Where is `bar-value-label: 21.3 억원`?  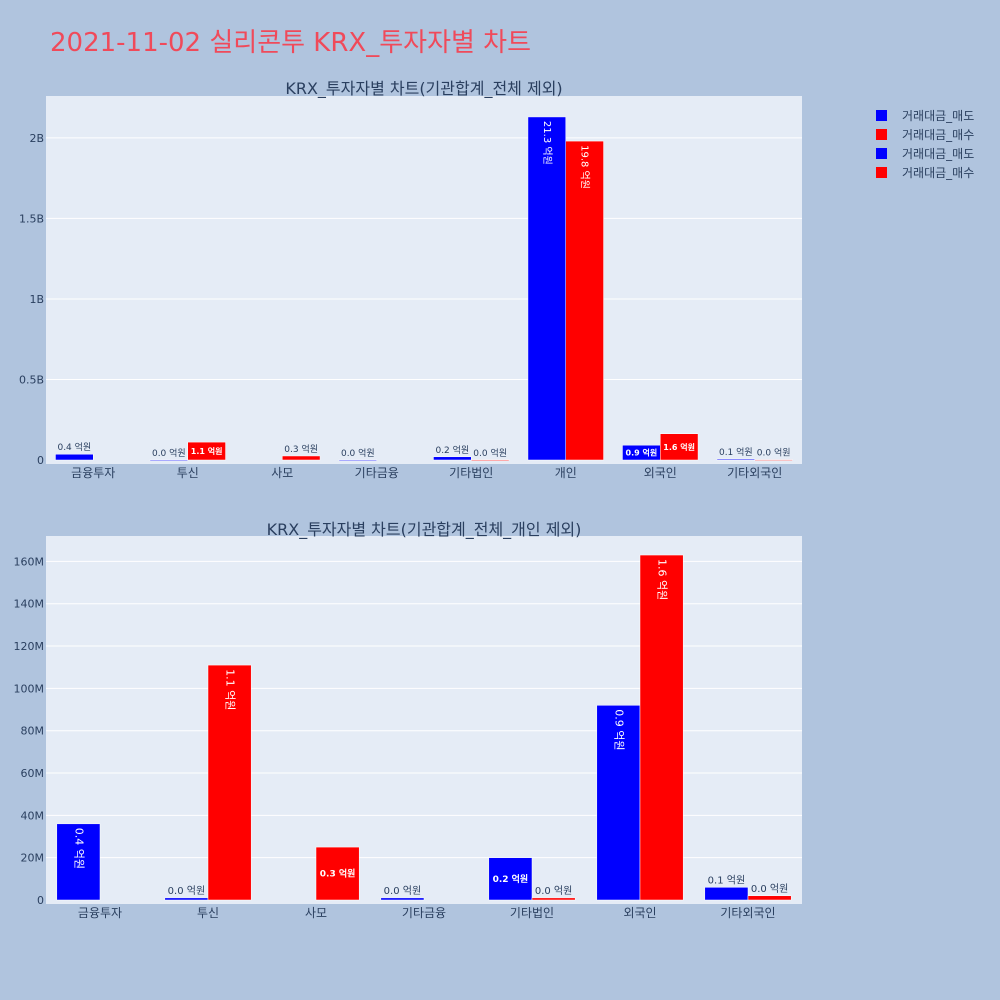
bar-value-label: 21.3 억원 is located at coordinates (547, 143).